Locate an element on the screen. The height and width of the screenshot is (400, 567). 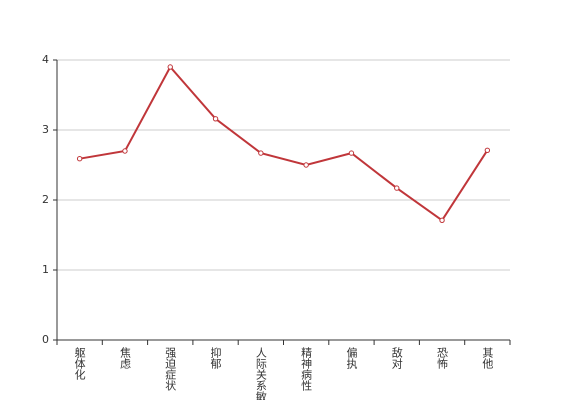
y-tick-label: 3 is located at coordinates (45, 129).